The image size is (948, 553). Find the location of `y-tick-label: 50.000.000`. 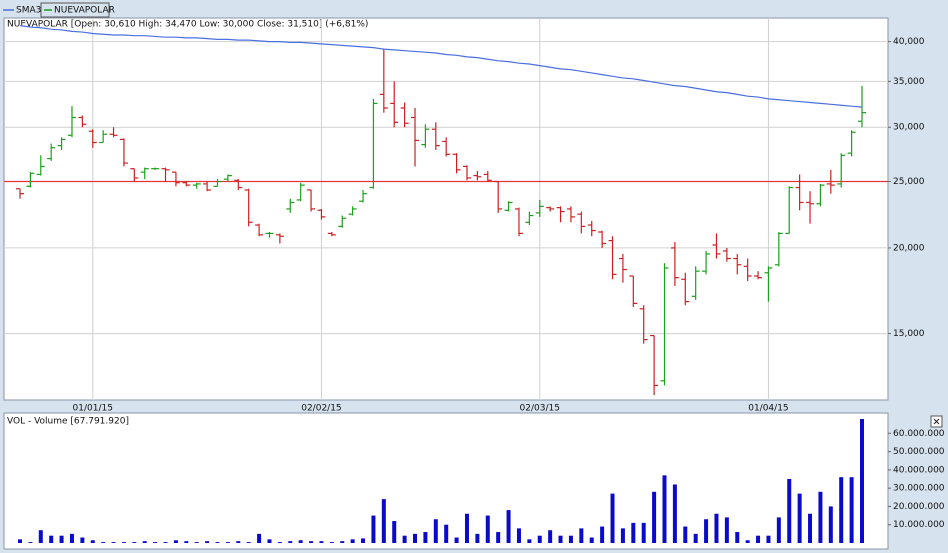

y-tick-label: 50.000.000 is located at coordinates (919, 452).